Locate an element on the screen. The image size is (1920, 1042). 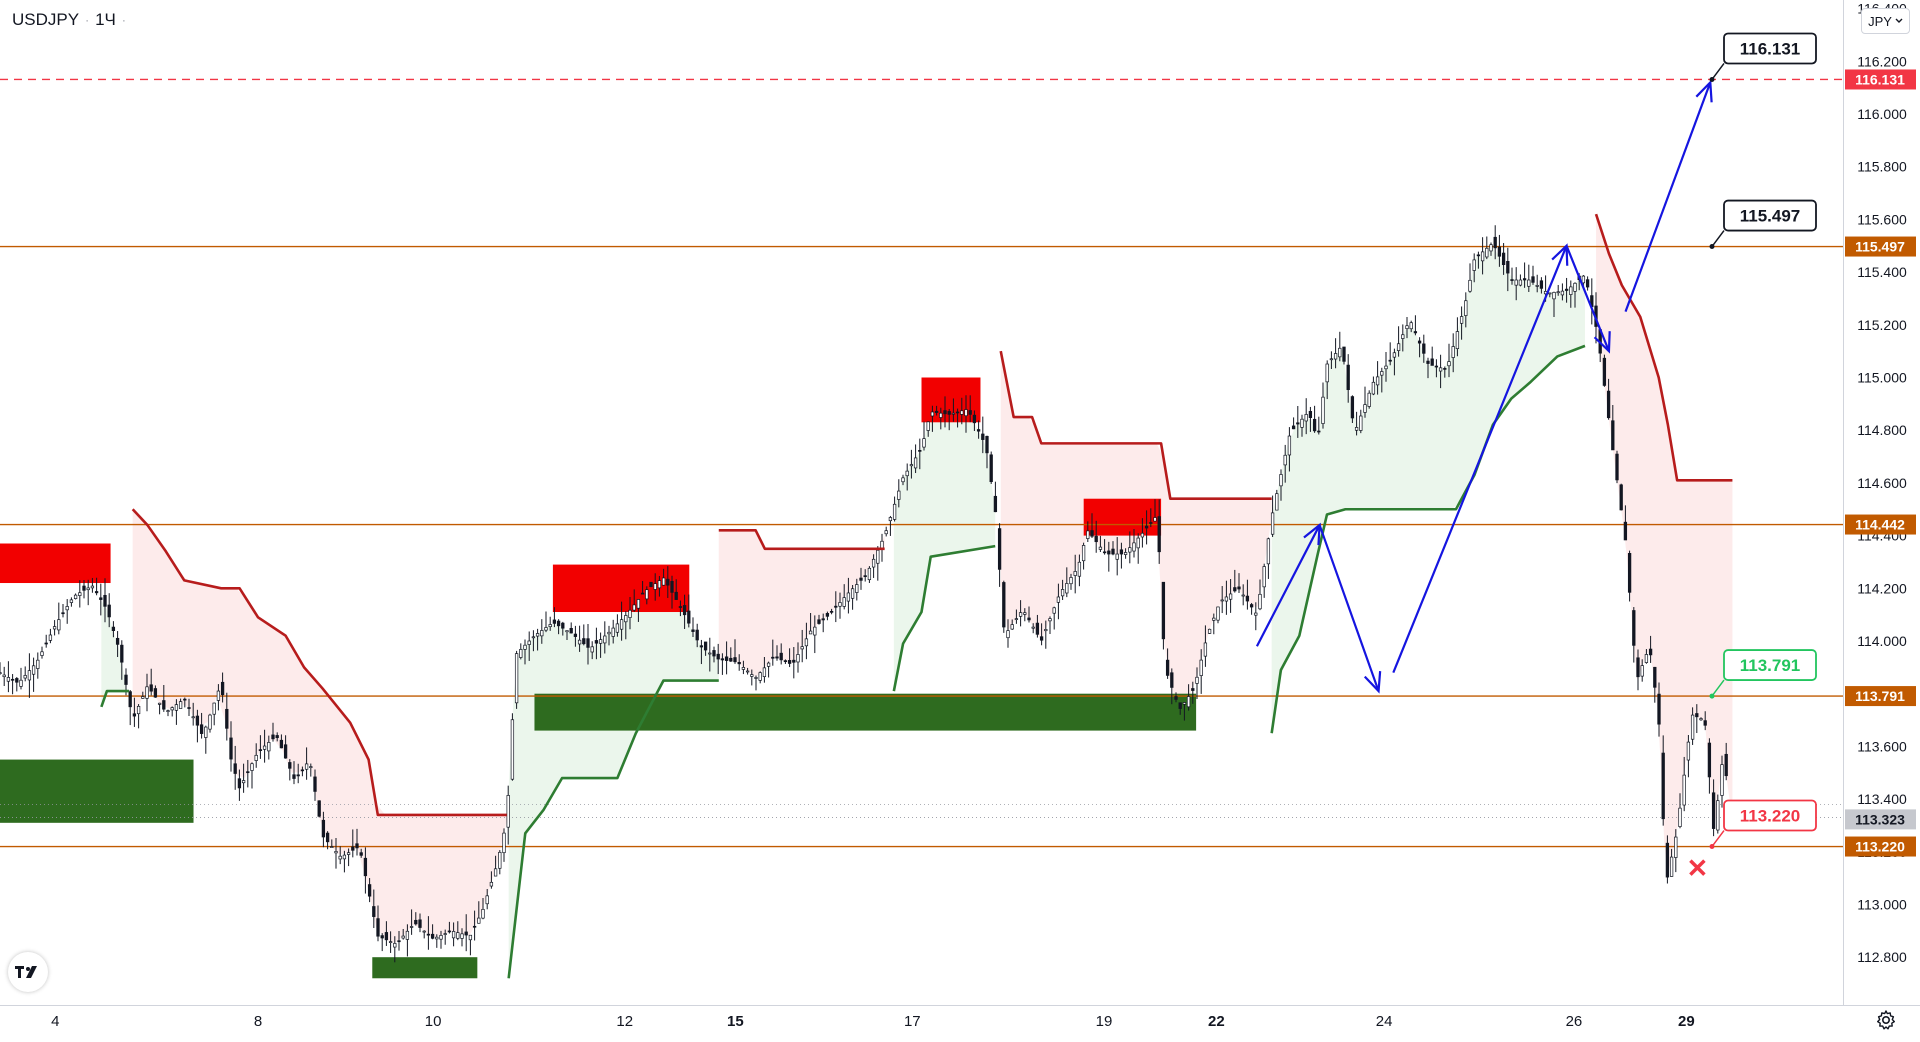
callout-anchor is located at coordinates (1712, 847).